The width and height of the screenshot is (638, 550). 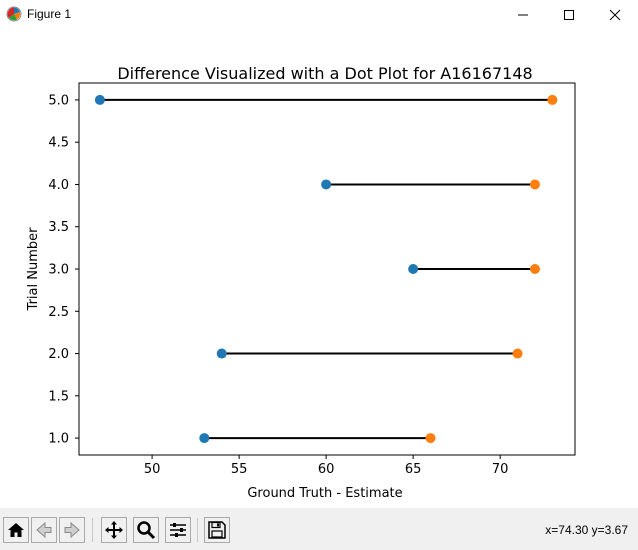 What do you see at coordinates (58, 396) in the screenshot?
I see `y-tick-label: 1.5` at bounding box center [58, 396].